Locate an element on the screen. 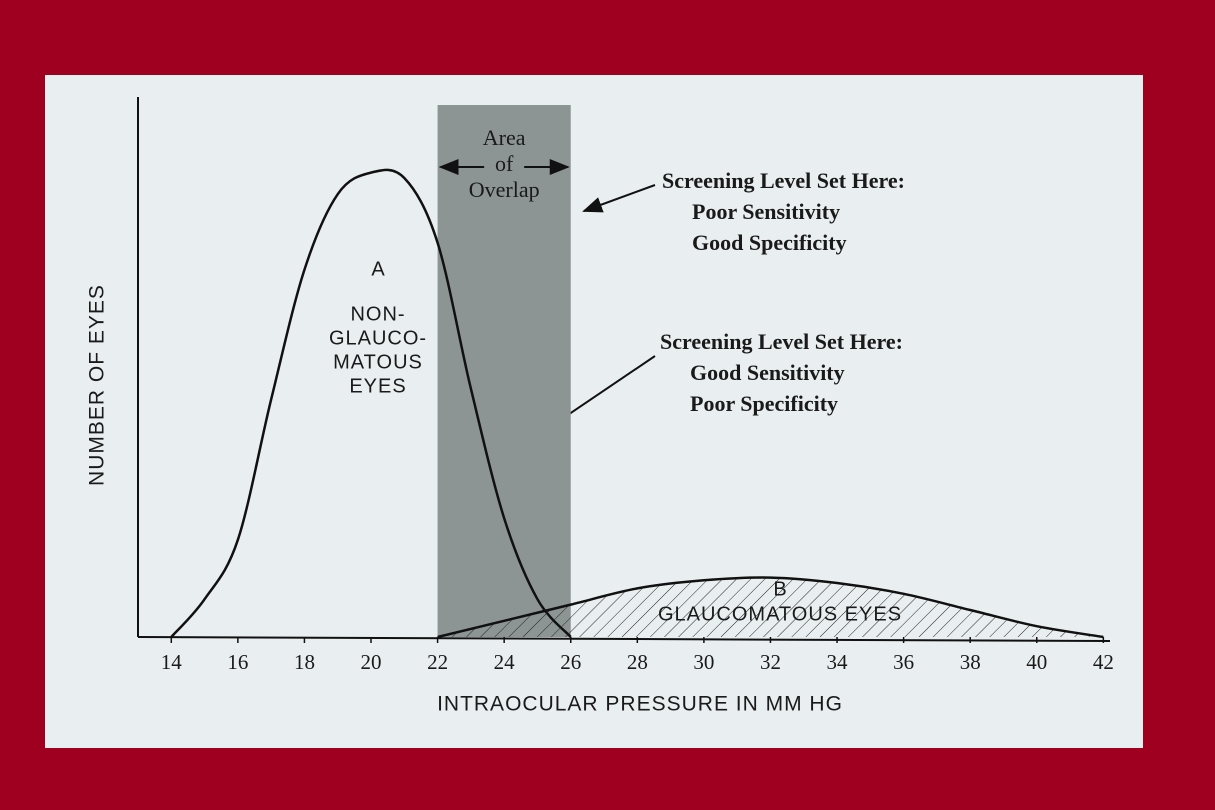  annotation: Good Specificity is located at coordinates (769, 242).